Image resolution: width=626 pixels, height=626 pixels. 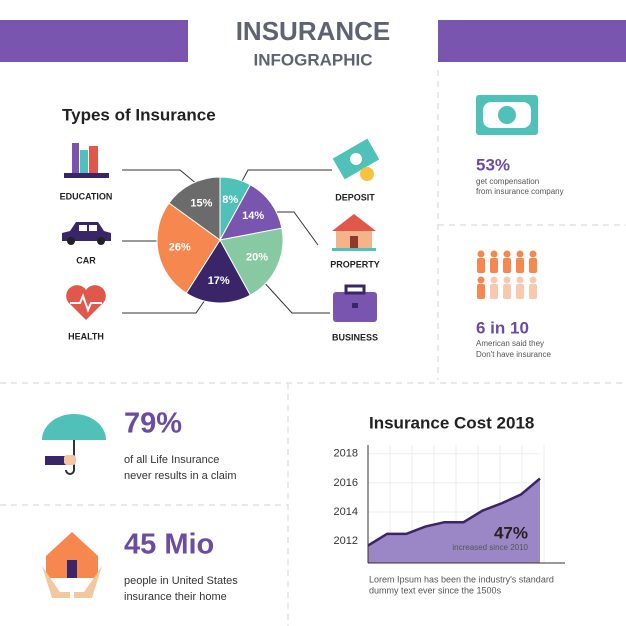 I want to click on y-tick-label: 2016, so click(x=346, y=483).